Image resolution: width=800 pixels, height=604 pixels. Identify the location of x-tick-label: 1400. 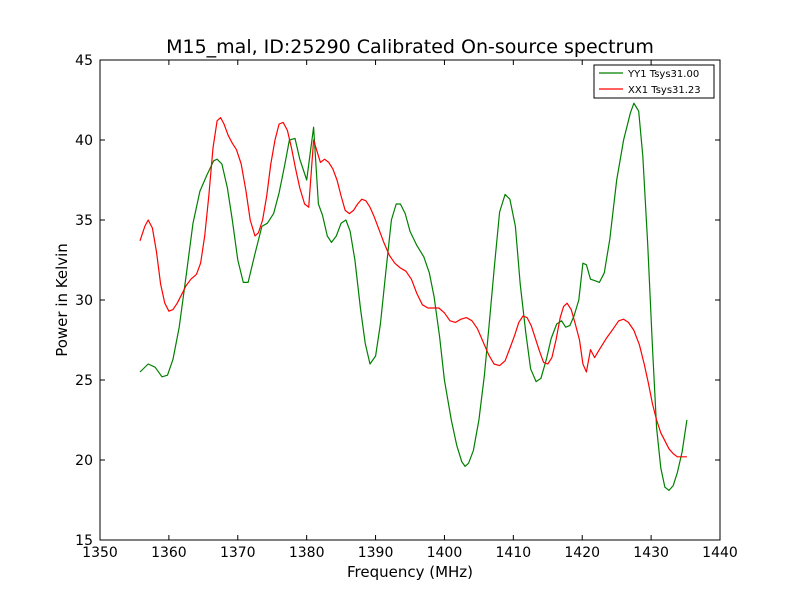
(445, 553).